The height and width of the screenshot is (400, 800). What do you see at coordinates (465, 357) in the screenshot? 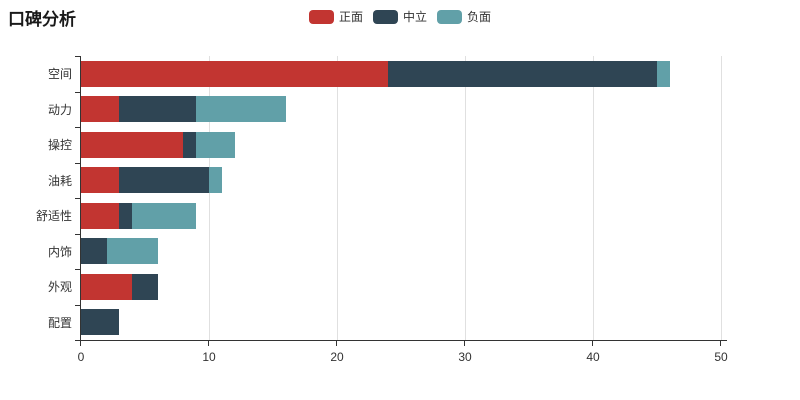
I see `x-axis-tick-label: 30` at bounding box center [465, 357].